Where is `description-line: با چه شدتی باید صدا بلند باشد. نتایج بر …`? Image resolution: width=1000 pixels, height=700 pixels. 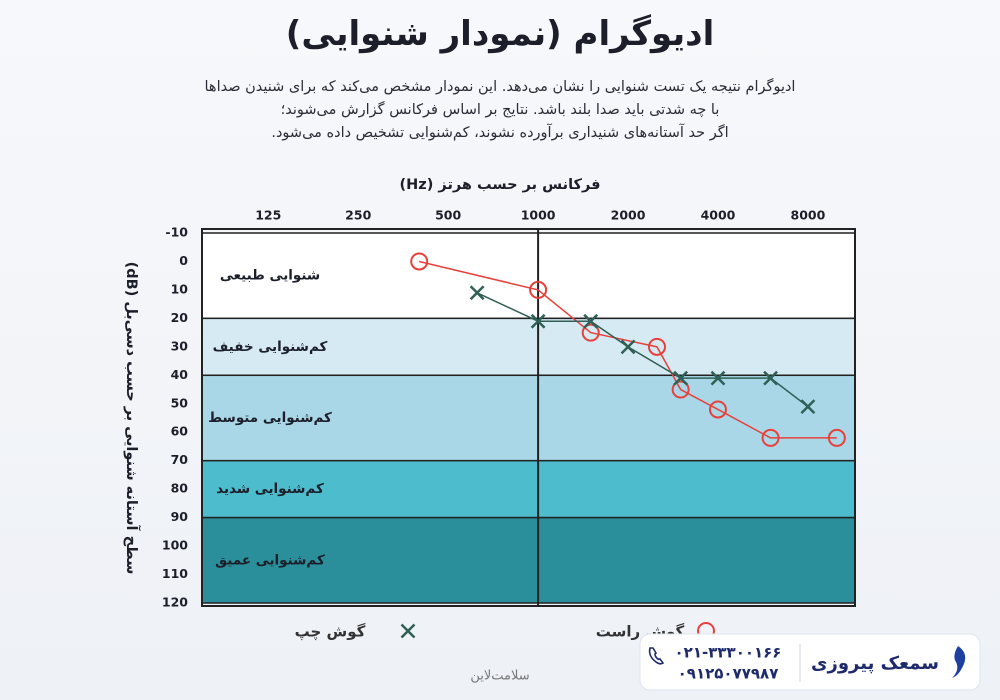
description-line: با چه شدتی باید صدا بلند باشد. نتایج بر … is located at coordinates (500, 110).